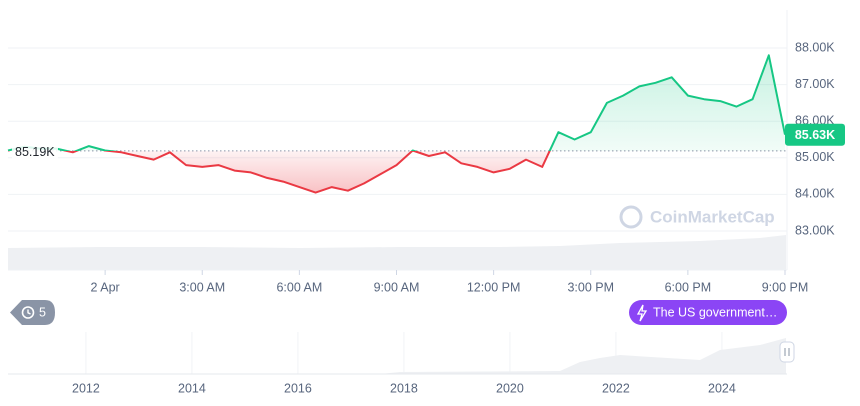  What do you see at coordinates (688, 287) in the screenshot?
I see `x-tick-label: 6:00 PM` at bounding box center [688, 287].